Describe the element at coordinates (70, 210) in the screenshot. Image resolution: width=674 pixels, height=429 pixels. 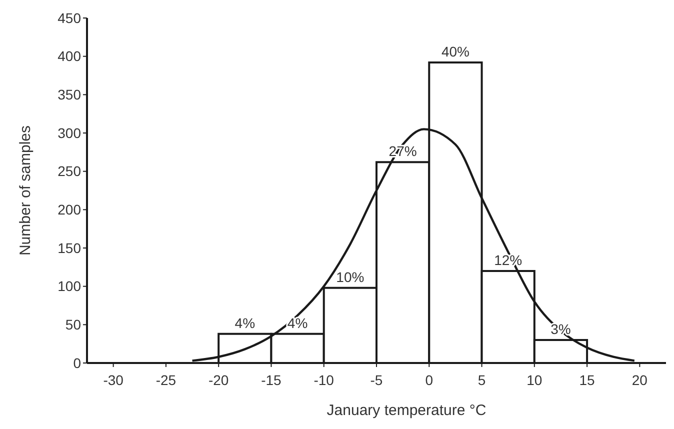
I see `y-tick-label: 200` at that location.